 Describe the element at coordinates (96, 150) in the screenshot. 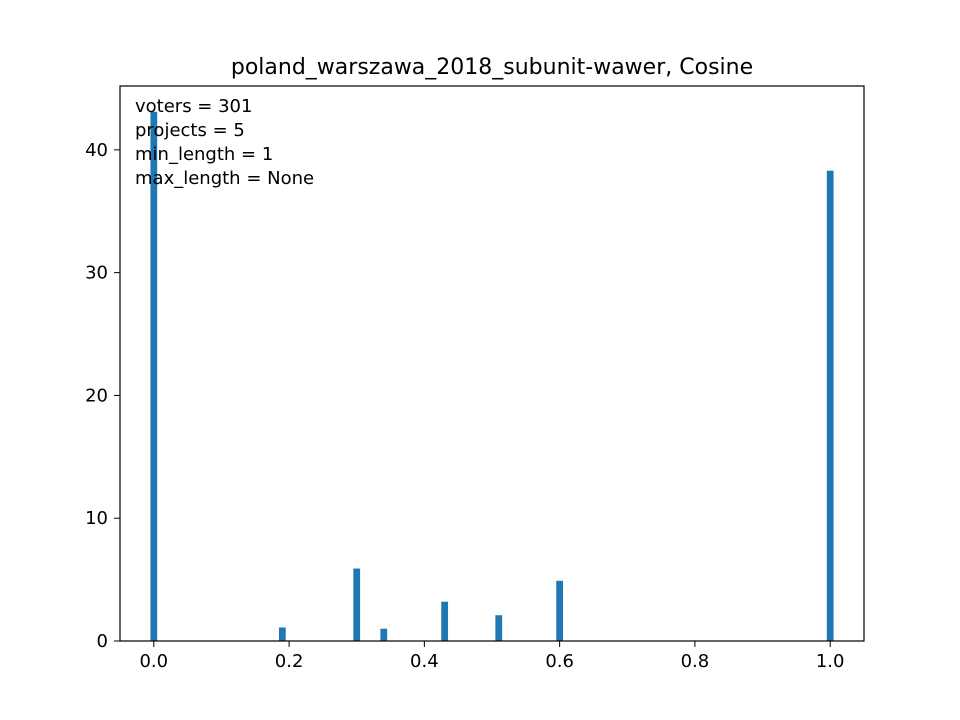

I see `y-tick-label: 40` at that location.